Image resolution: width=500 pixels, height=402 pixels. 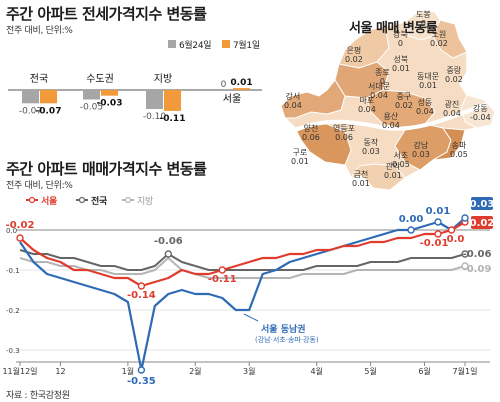 I want to click on bar-value-label: 0.01, so click(x=241, y=83).